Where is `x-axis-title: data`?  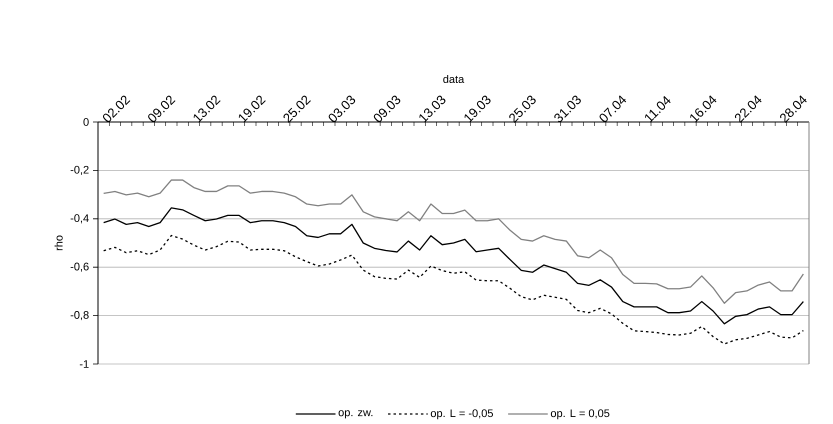 x-axis-title: data is located at coordinates (453, 79).